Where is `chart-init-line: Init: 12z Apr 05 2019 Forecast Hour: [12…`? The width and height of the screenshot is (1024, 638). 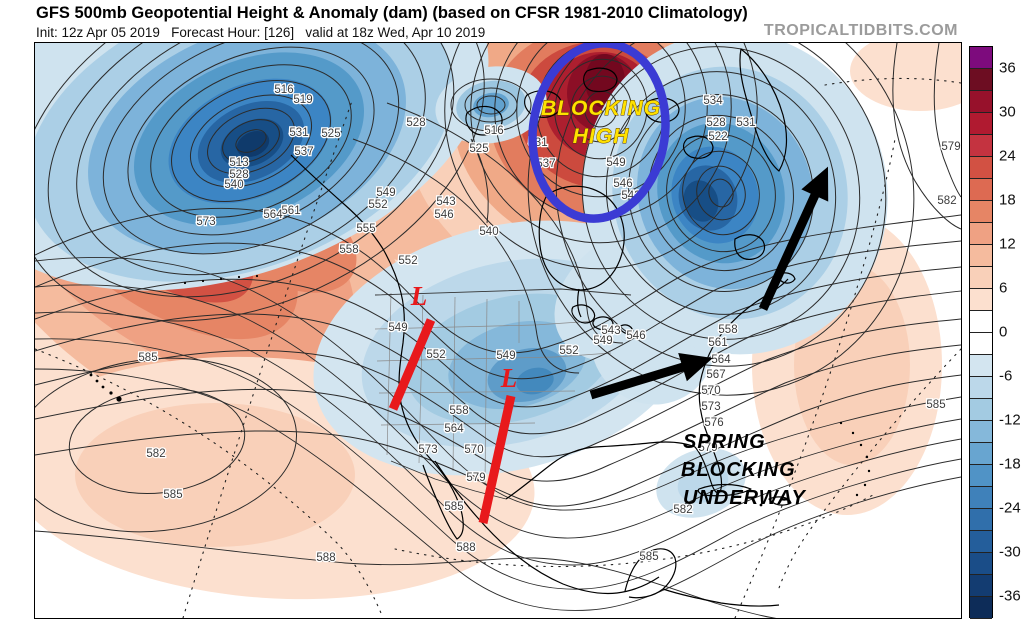
chart-init-line: Init: 12z Apr 05 2019 Forecast Hour: [12… is located at coordinates (261, 32).